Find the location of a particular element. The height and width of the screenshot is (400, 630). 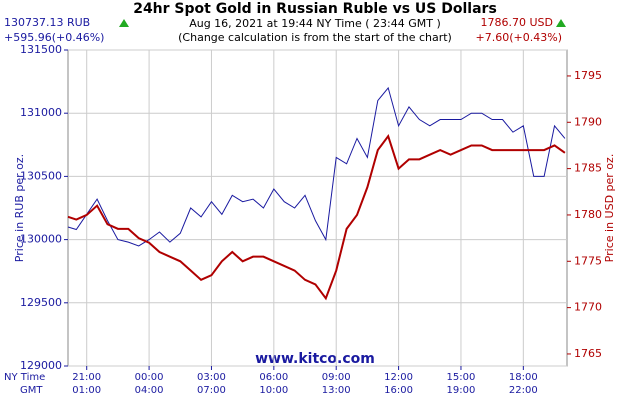

y-tick-label: 130000 is located at coordinates (41, 239).